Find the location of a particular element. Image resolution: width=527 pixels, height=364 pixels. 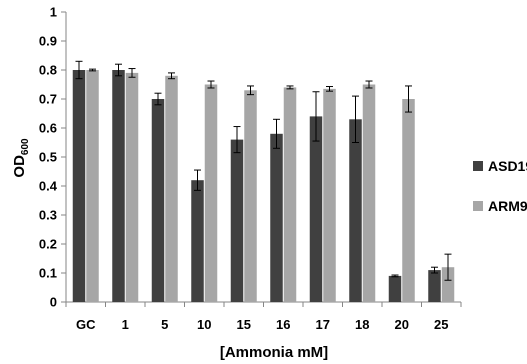

x-tick-label: 20 is located at coordinates (402, 324).